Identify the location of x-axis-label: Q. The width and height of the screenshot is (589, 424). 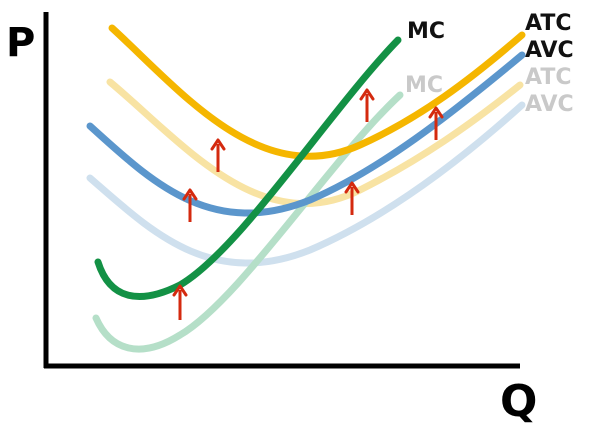
(518, 400).